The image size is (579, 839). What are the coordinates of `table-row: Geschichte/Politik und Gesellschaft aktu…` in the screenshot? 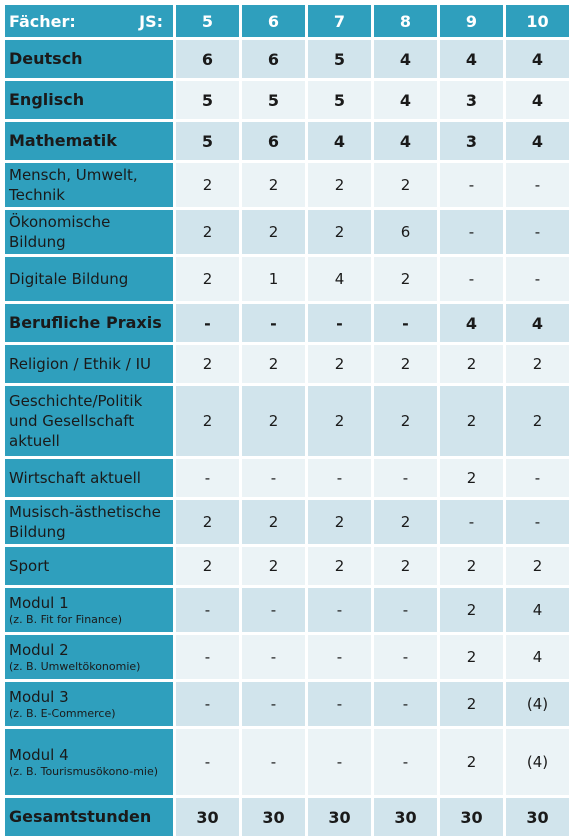 It's located at (287, 421).